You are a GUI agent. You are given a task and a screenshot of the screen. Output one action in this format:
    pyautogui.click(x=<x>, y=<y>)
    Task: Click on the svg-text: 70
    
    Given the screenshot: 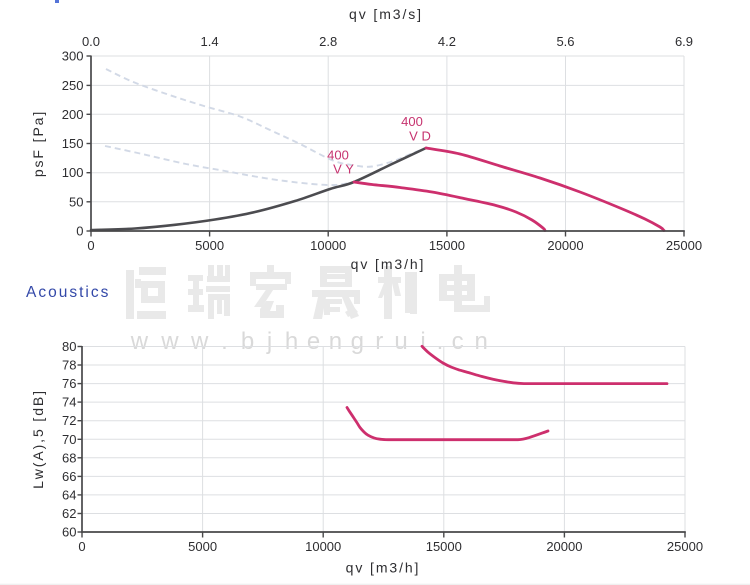 What is the action you would take?
    pyautogui.click(x=69, y=439)
    